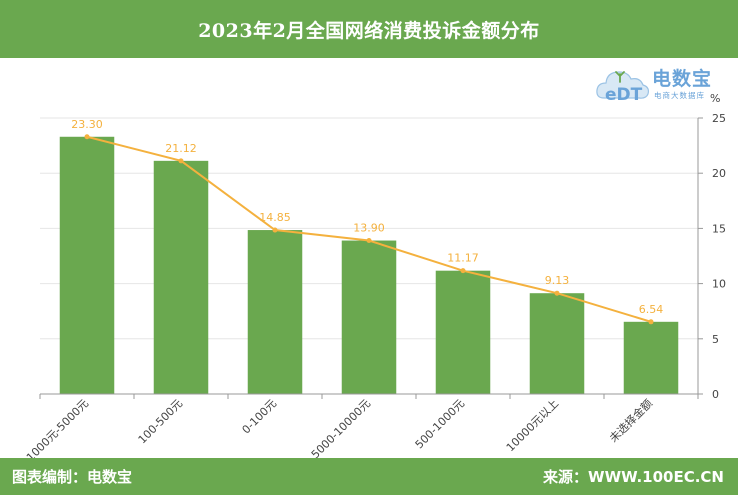  I want to click on y-tick-label: 25, so click(719, 118).